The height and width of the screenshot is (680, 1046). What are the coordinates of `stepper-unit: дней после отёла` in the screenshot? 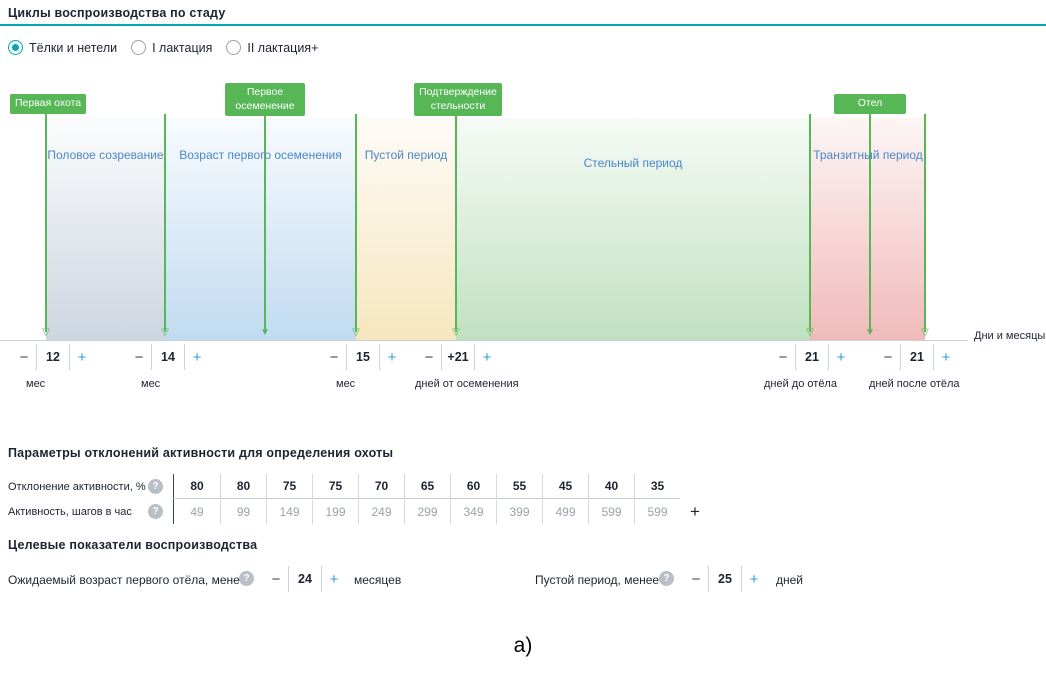 It's located at (914, 384).